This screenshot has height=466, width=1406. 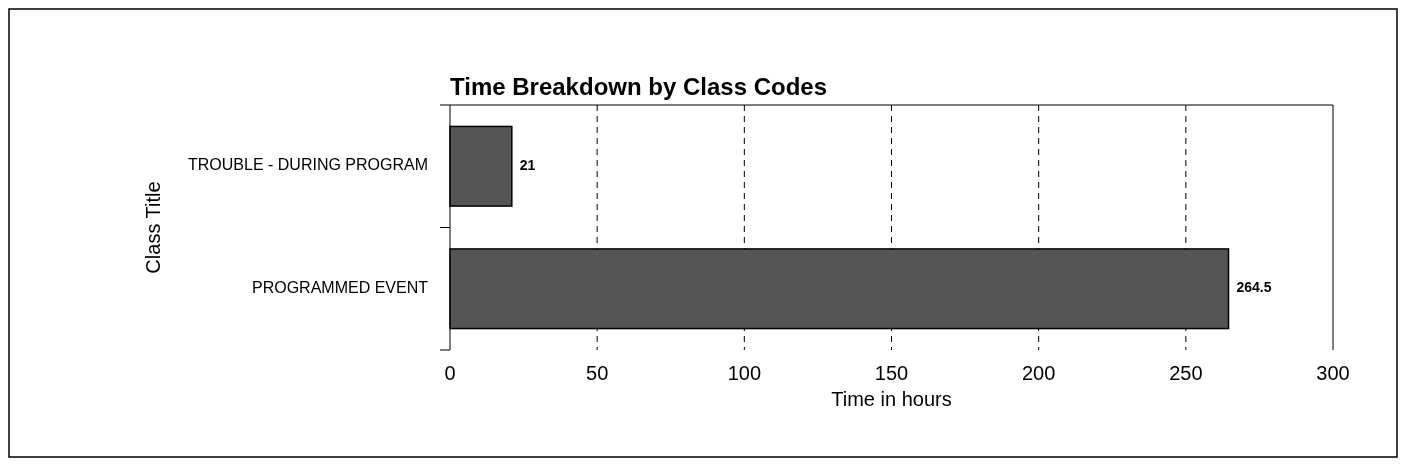 What do you see at coordinates (1333, 373) in the screenshot?
I see `x-tick-label: 300` at bounding box center [1333, 373].